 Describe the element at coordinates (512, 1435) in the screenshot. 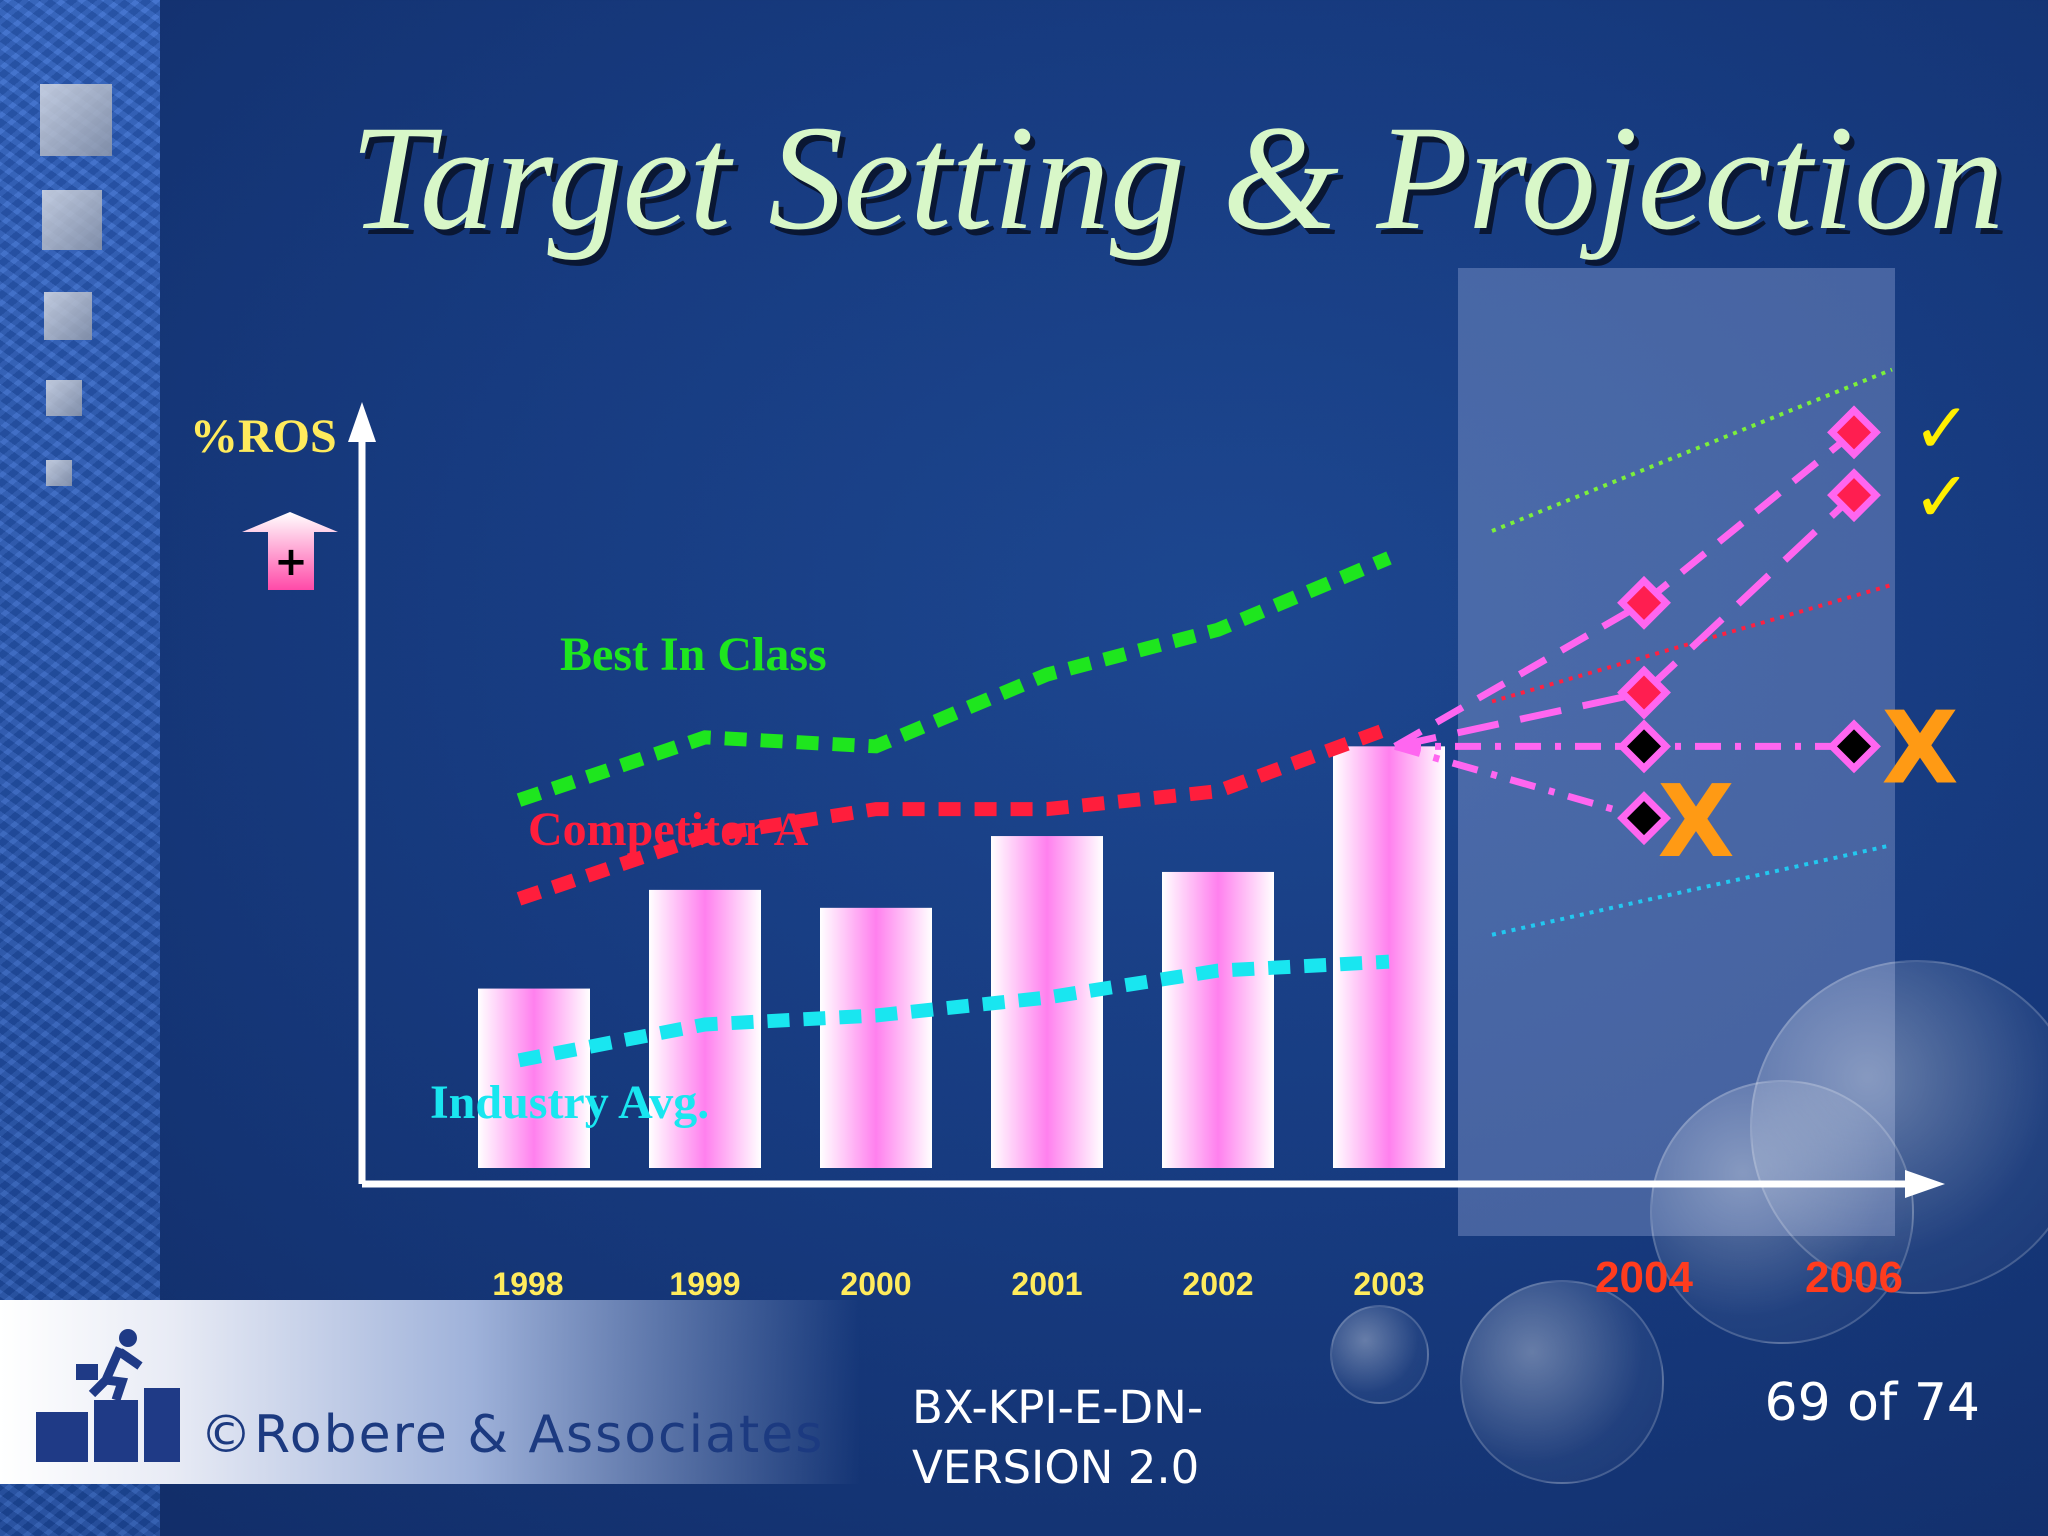

I see `company-name: ©Robere & Associates` at that location.